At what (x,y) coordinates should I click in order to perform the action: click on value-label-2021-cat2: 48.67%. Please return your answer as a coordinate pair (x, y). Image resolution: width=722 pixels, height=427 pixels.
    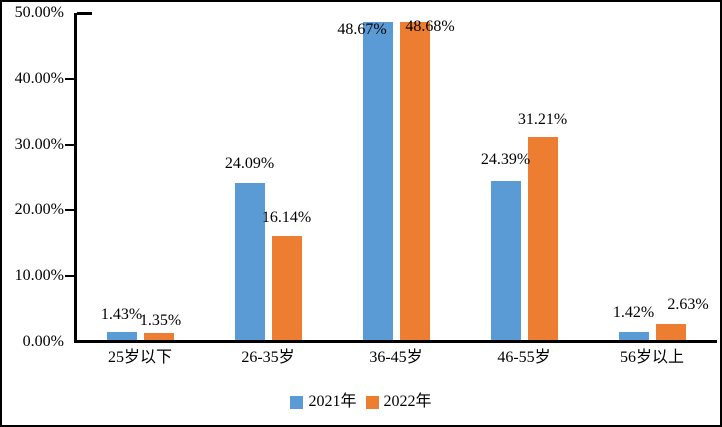
    Looking at the image, I should click on (362, 30).